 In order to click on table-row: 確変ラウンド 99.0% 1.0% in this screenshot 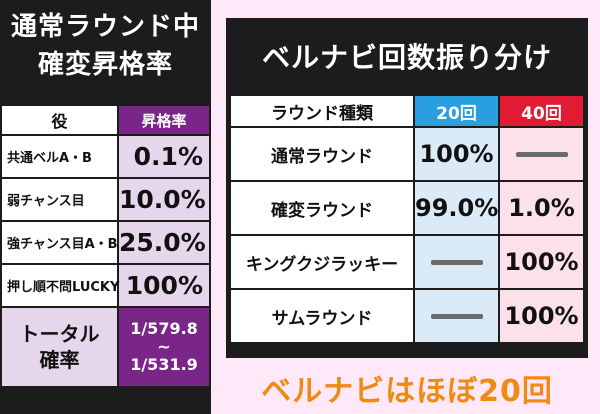, I will do `click(407, 208)`.